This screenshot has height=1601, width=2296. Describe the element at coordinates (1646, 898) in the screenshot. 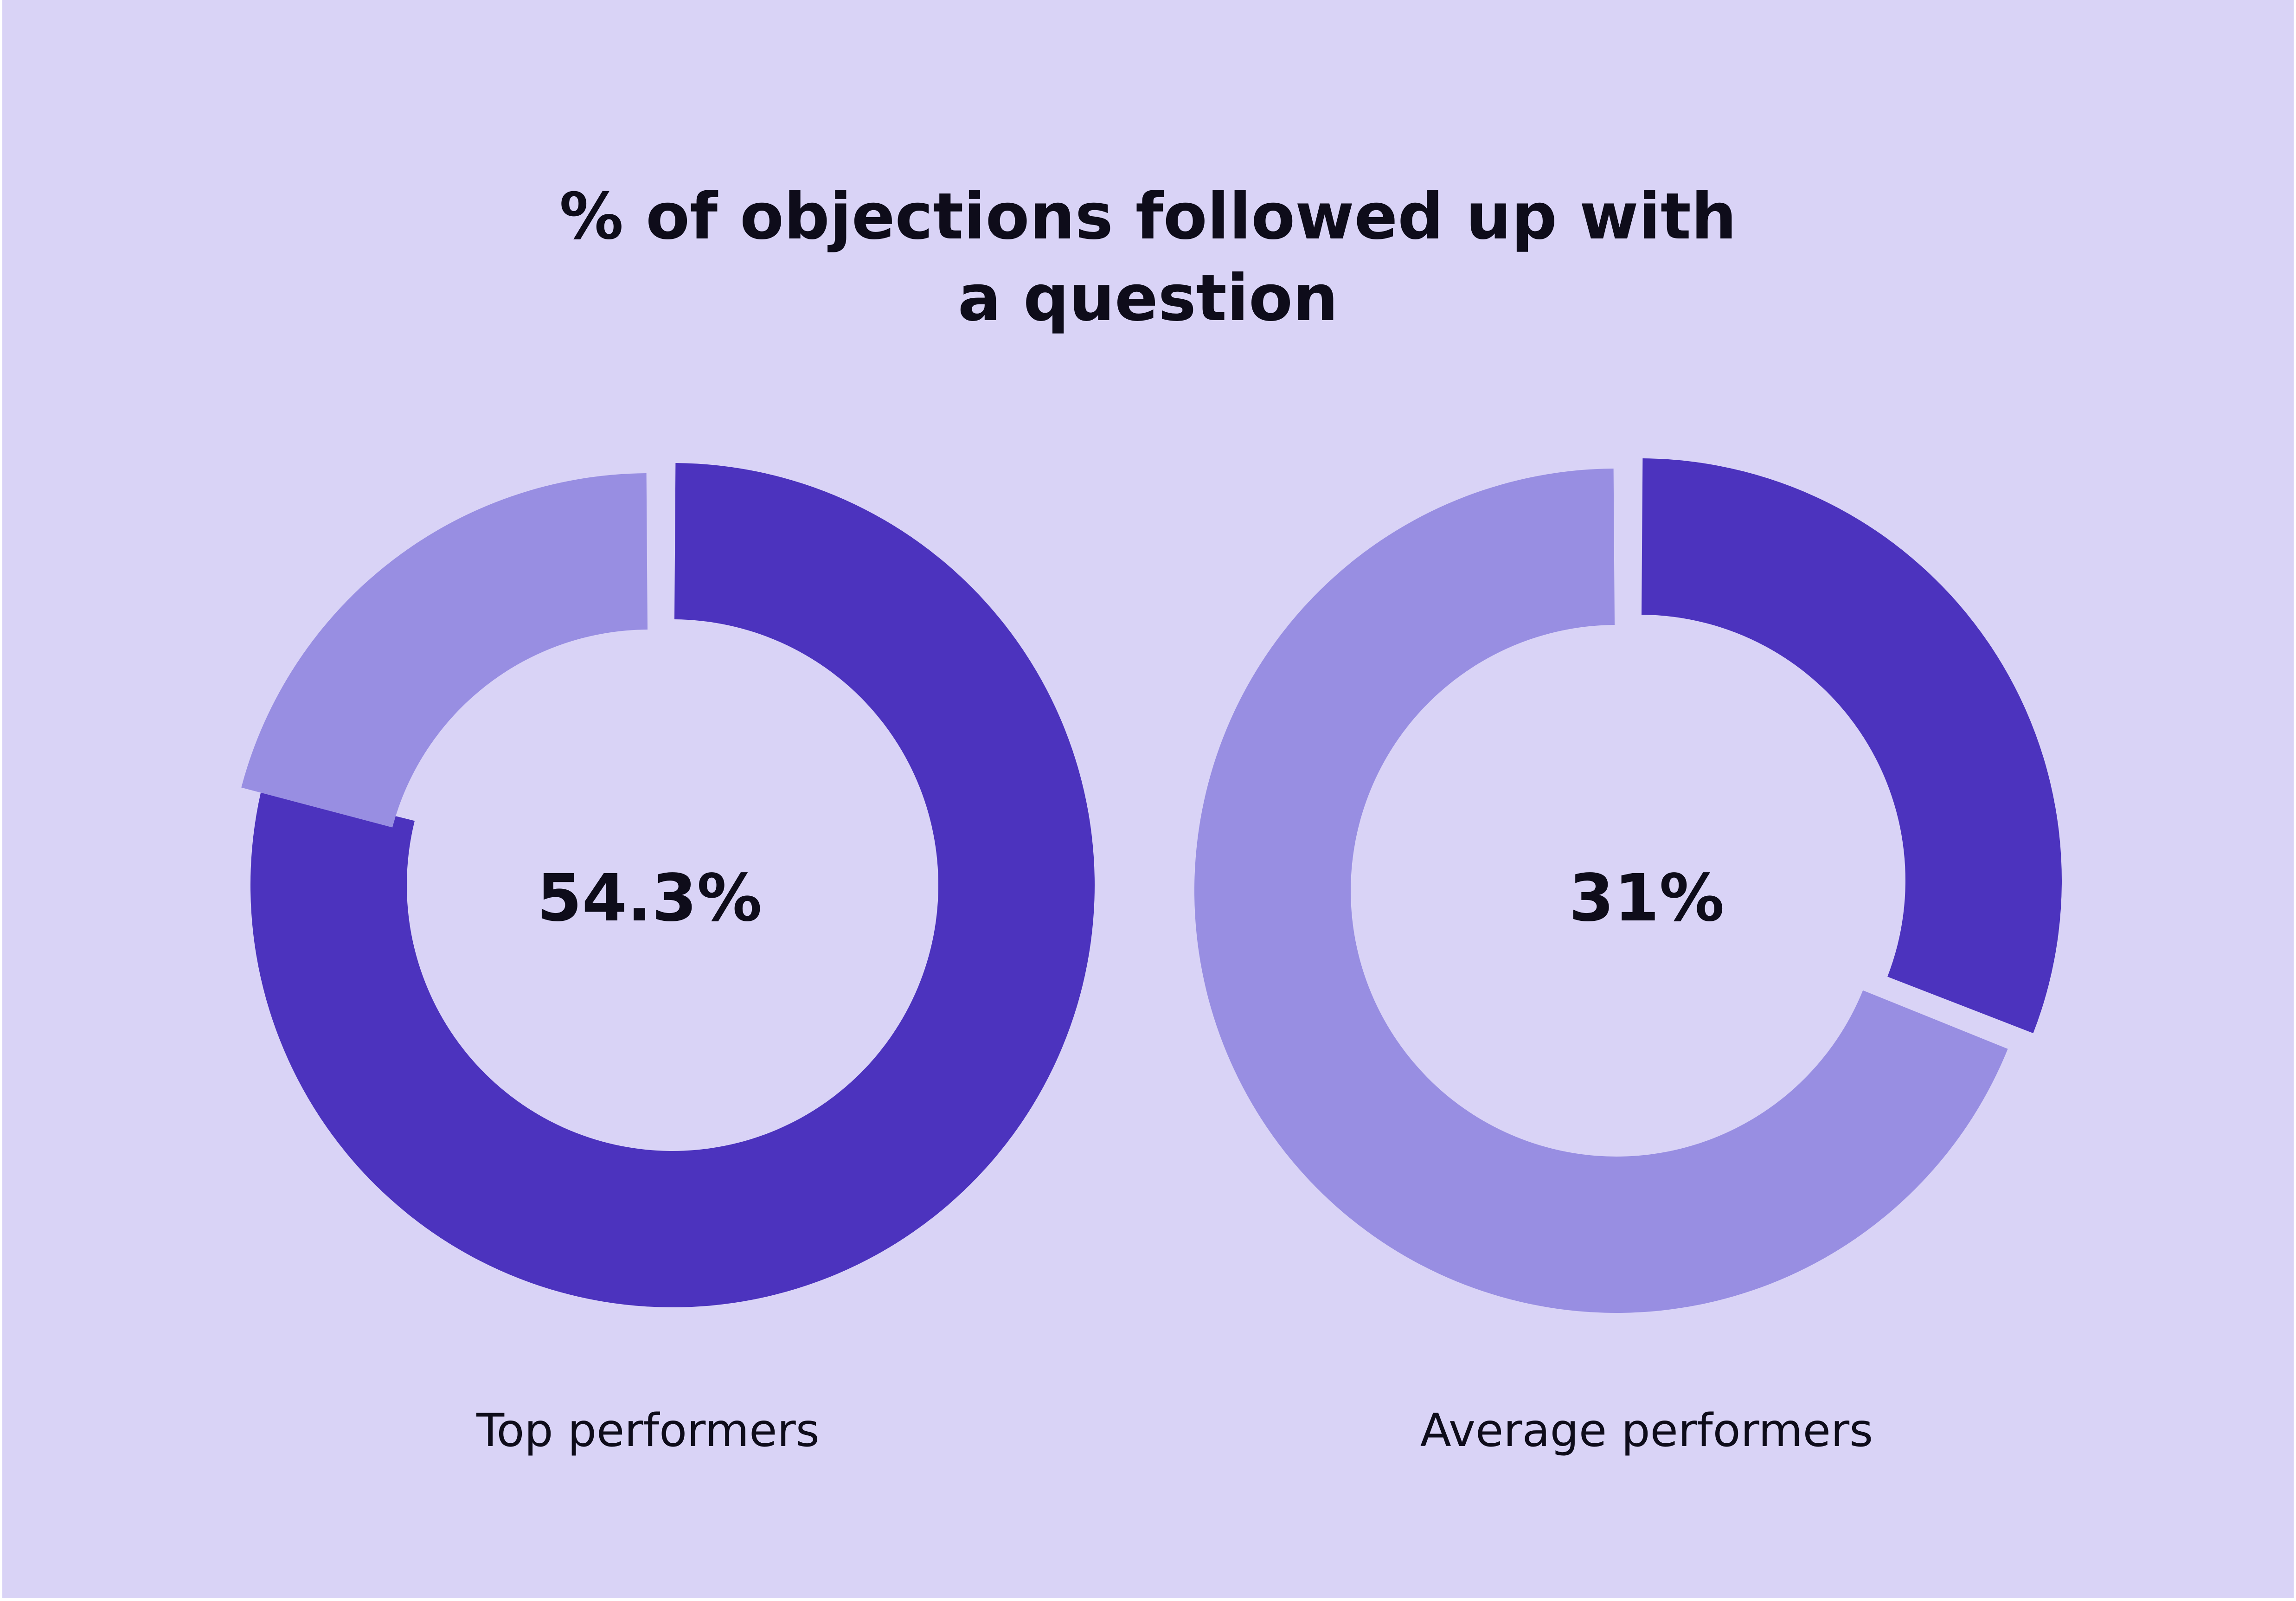

I see `donut-average-performers-value: 31%` at that location.